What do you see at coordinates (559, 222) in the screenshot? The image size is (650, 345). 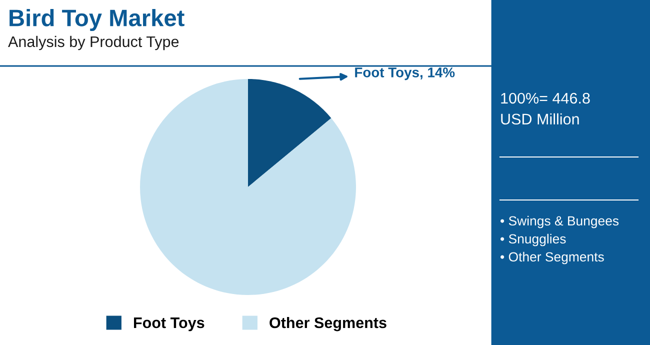 I see `text: • Swings & Bungees` at bounding box center [559, 222].